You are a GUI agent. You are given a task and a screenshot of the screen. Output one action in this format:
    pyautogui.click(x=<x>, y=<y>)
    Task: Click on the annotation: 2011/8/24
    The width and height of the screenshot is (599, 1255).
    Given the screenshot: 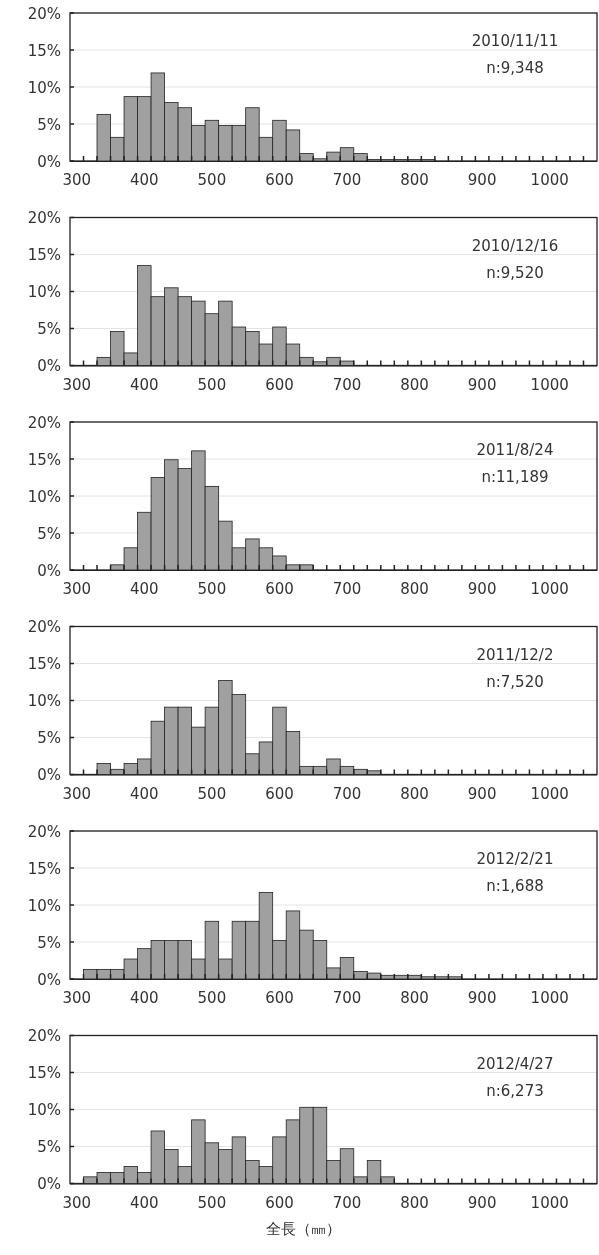 What is the action you would take?
    pyautogui.click(x=515, y=450)
    